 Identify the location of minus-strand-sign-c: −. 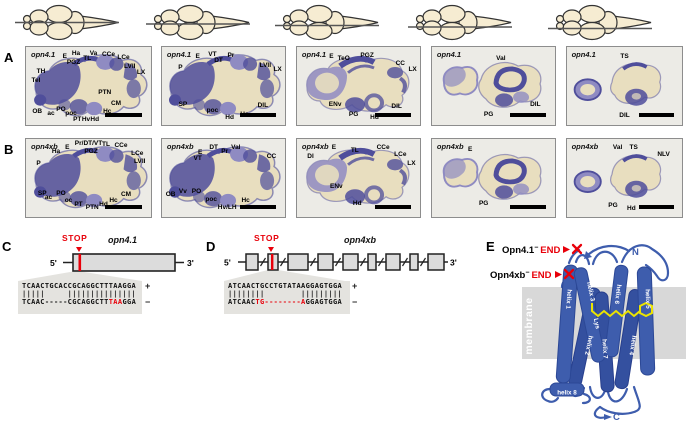
(148, 302).